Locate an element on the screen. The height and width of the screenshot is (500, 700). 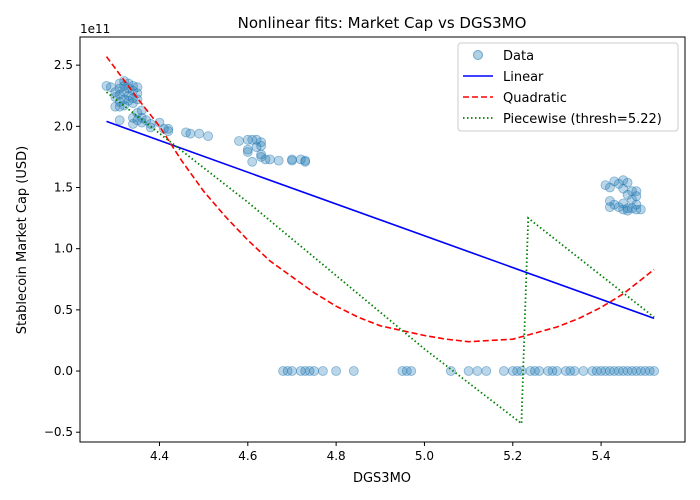
legend-data-label: Data is located at coordinates (518, 56).